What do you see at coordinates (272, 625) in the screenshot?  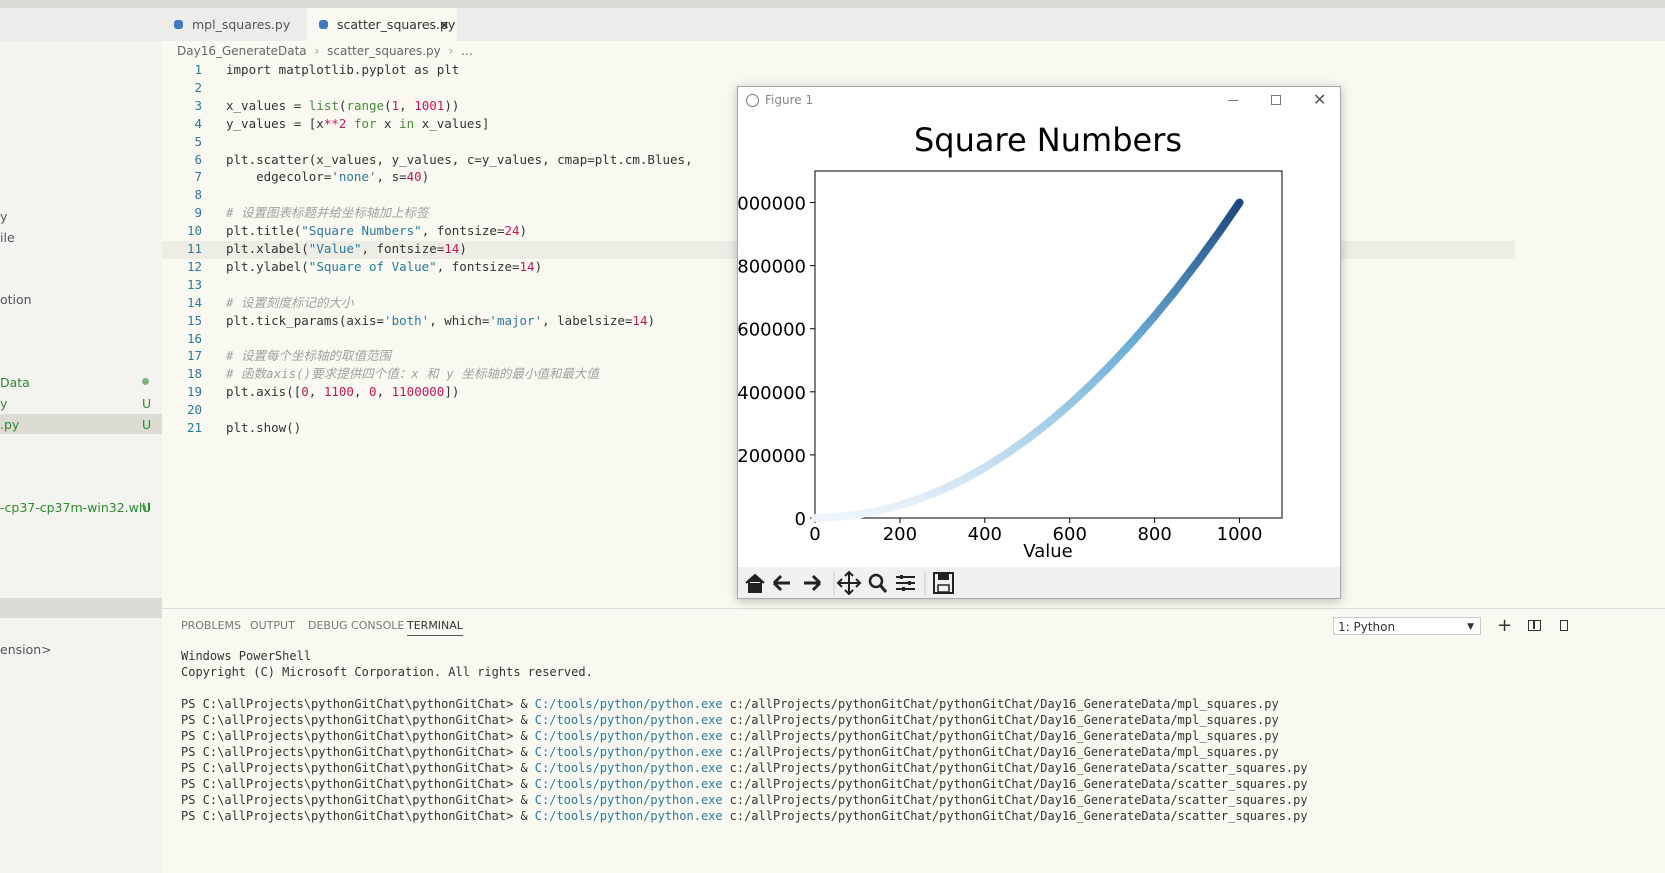 I see `panel-tab: OUTPUT` at bounding box center [272, 625].